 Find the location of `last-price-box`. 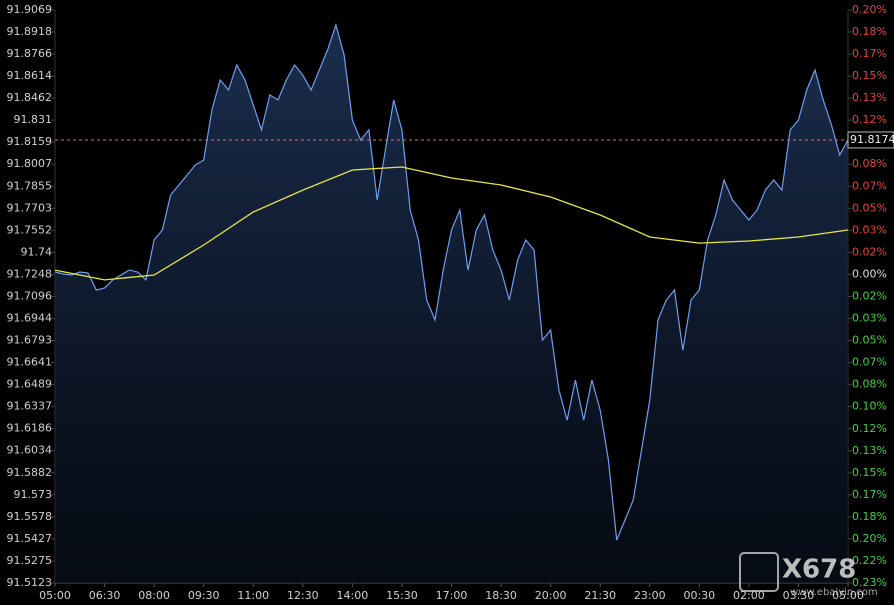

last-price-box is located at coordinates (870, 140).